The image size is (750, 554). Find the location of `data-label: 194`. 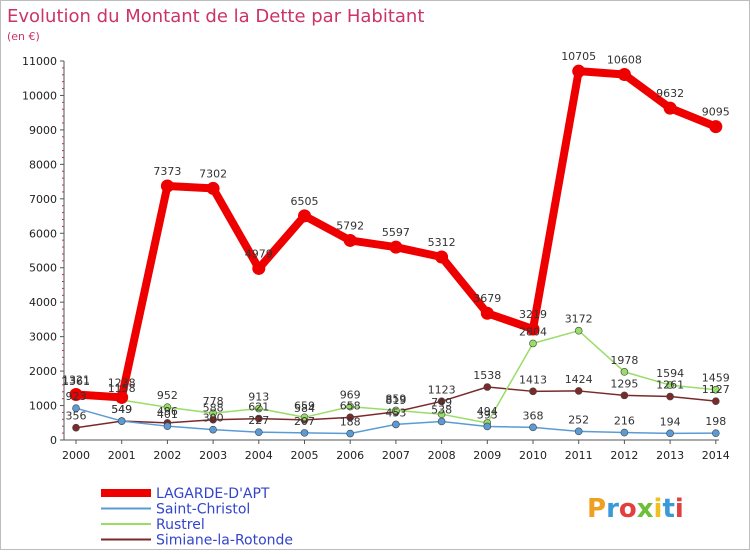

data-label: 194 is located at coordinates (670, 421).